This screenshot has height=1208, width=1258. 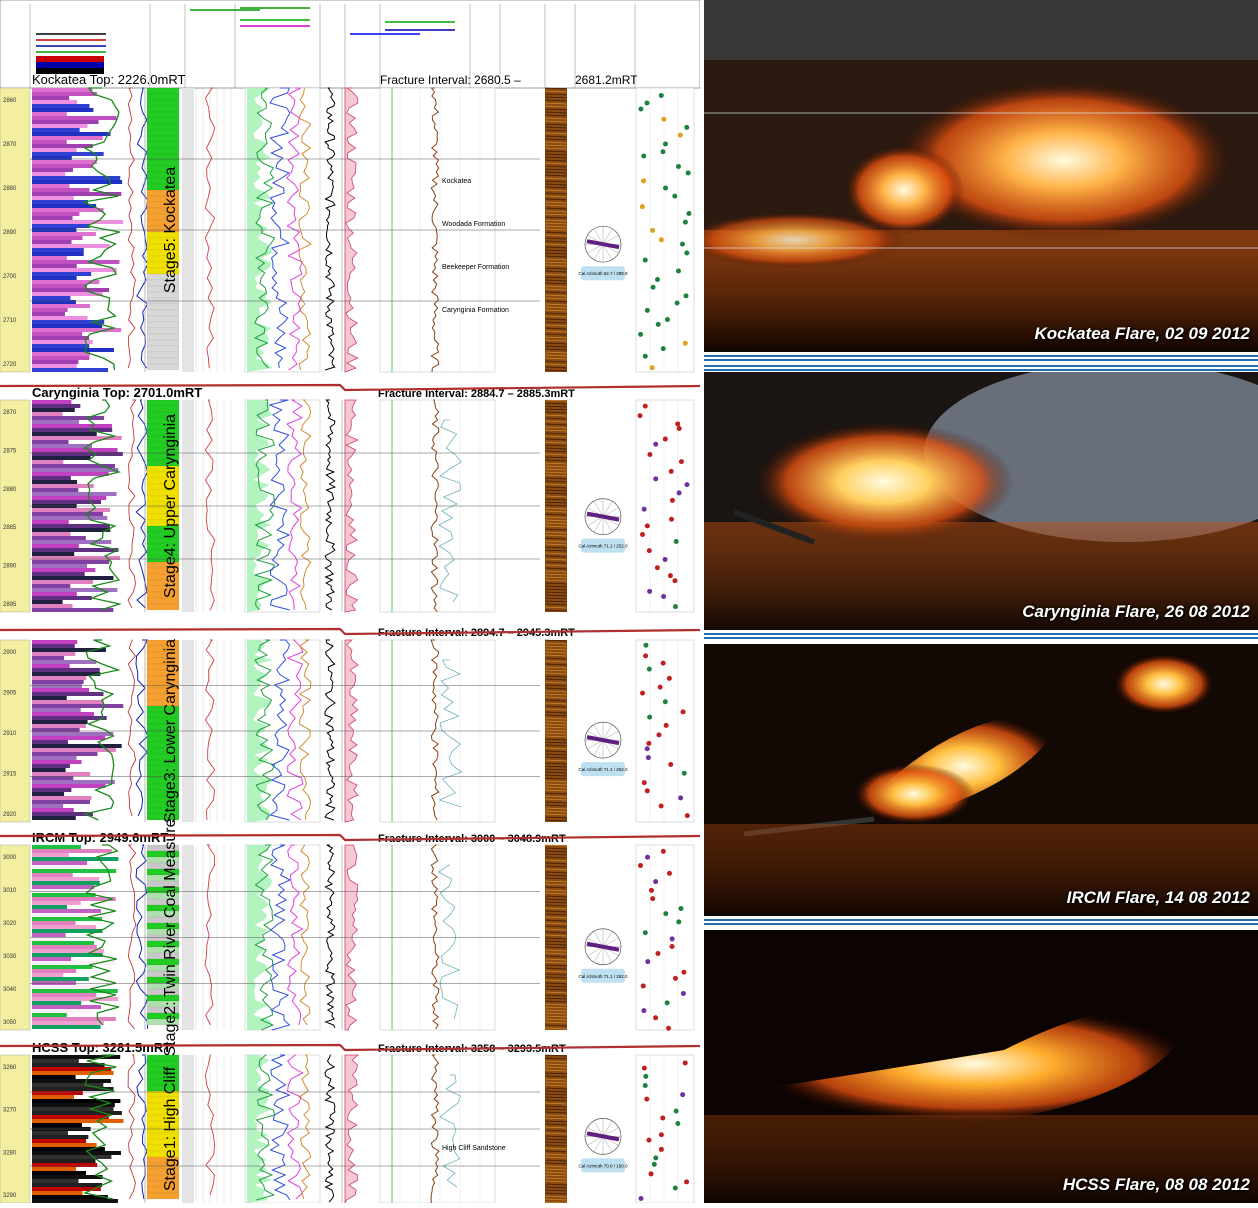 What do you see at coordinates (450, 80) in the screenshot?
I see `fracture-interval-label: Fracture Interval: 2680.5 –` at bounding box center [450, 80].